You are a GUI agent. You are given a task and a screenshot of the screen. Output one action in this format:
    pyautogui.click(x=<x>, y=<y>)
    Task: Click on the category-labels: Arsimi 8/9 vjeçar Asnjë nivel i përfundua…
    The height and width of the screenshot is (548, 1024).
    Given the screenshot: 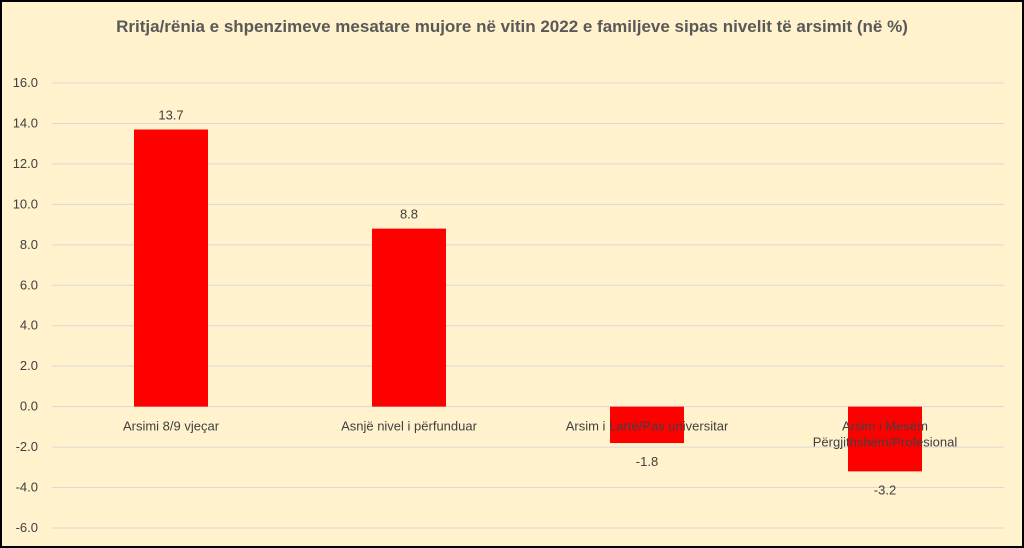 What is the action you would take?
    pyautogui.click(x=540, y=434)
    